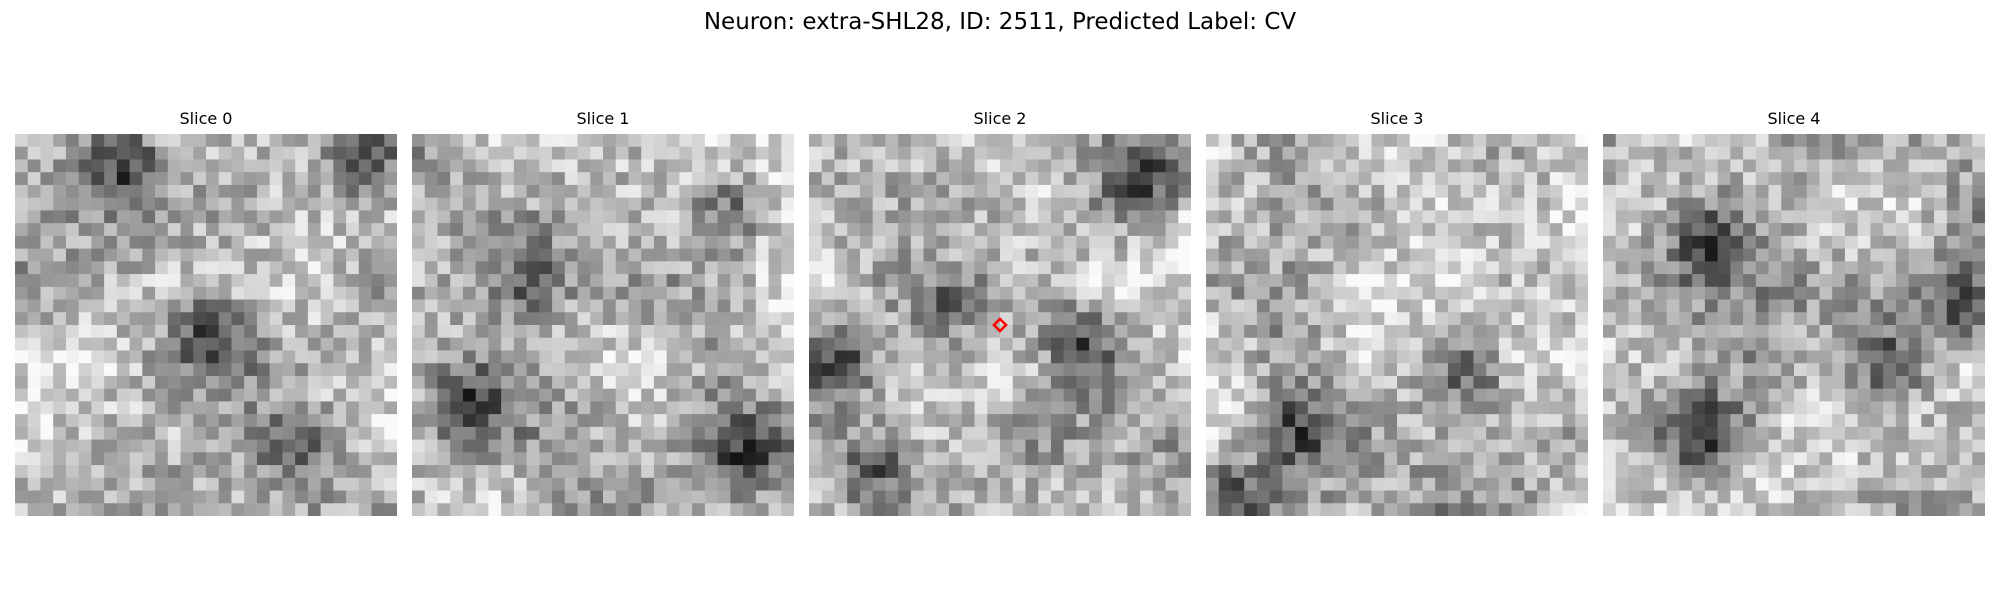  Describe the element at coordinates (603, 118) in the screenshot. I see `slice-title: Slice 1` at that location.